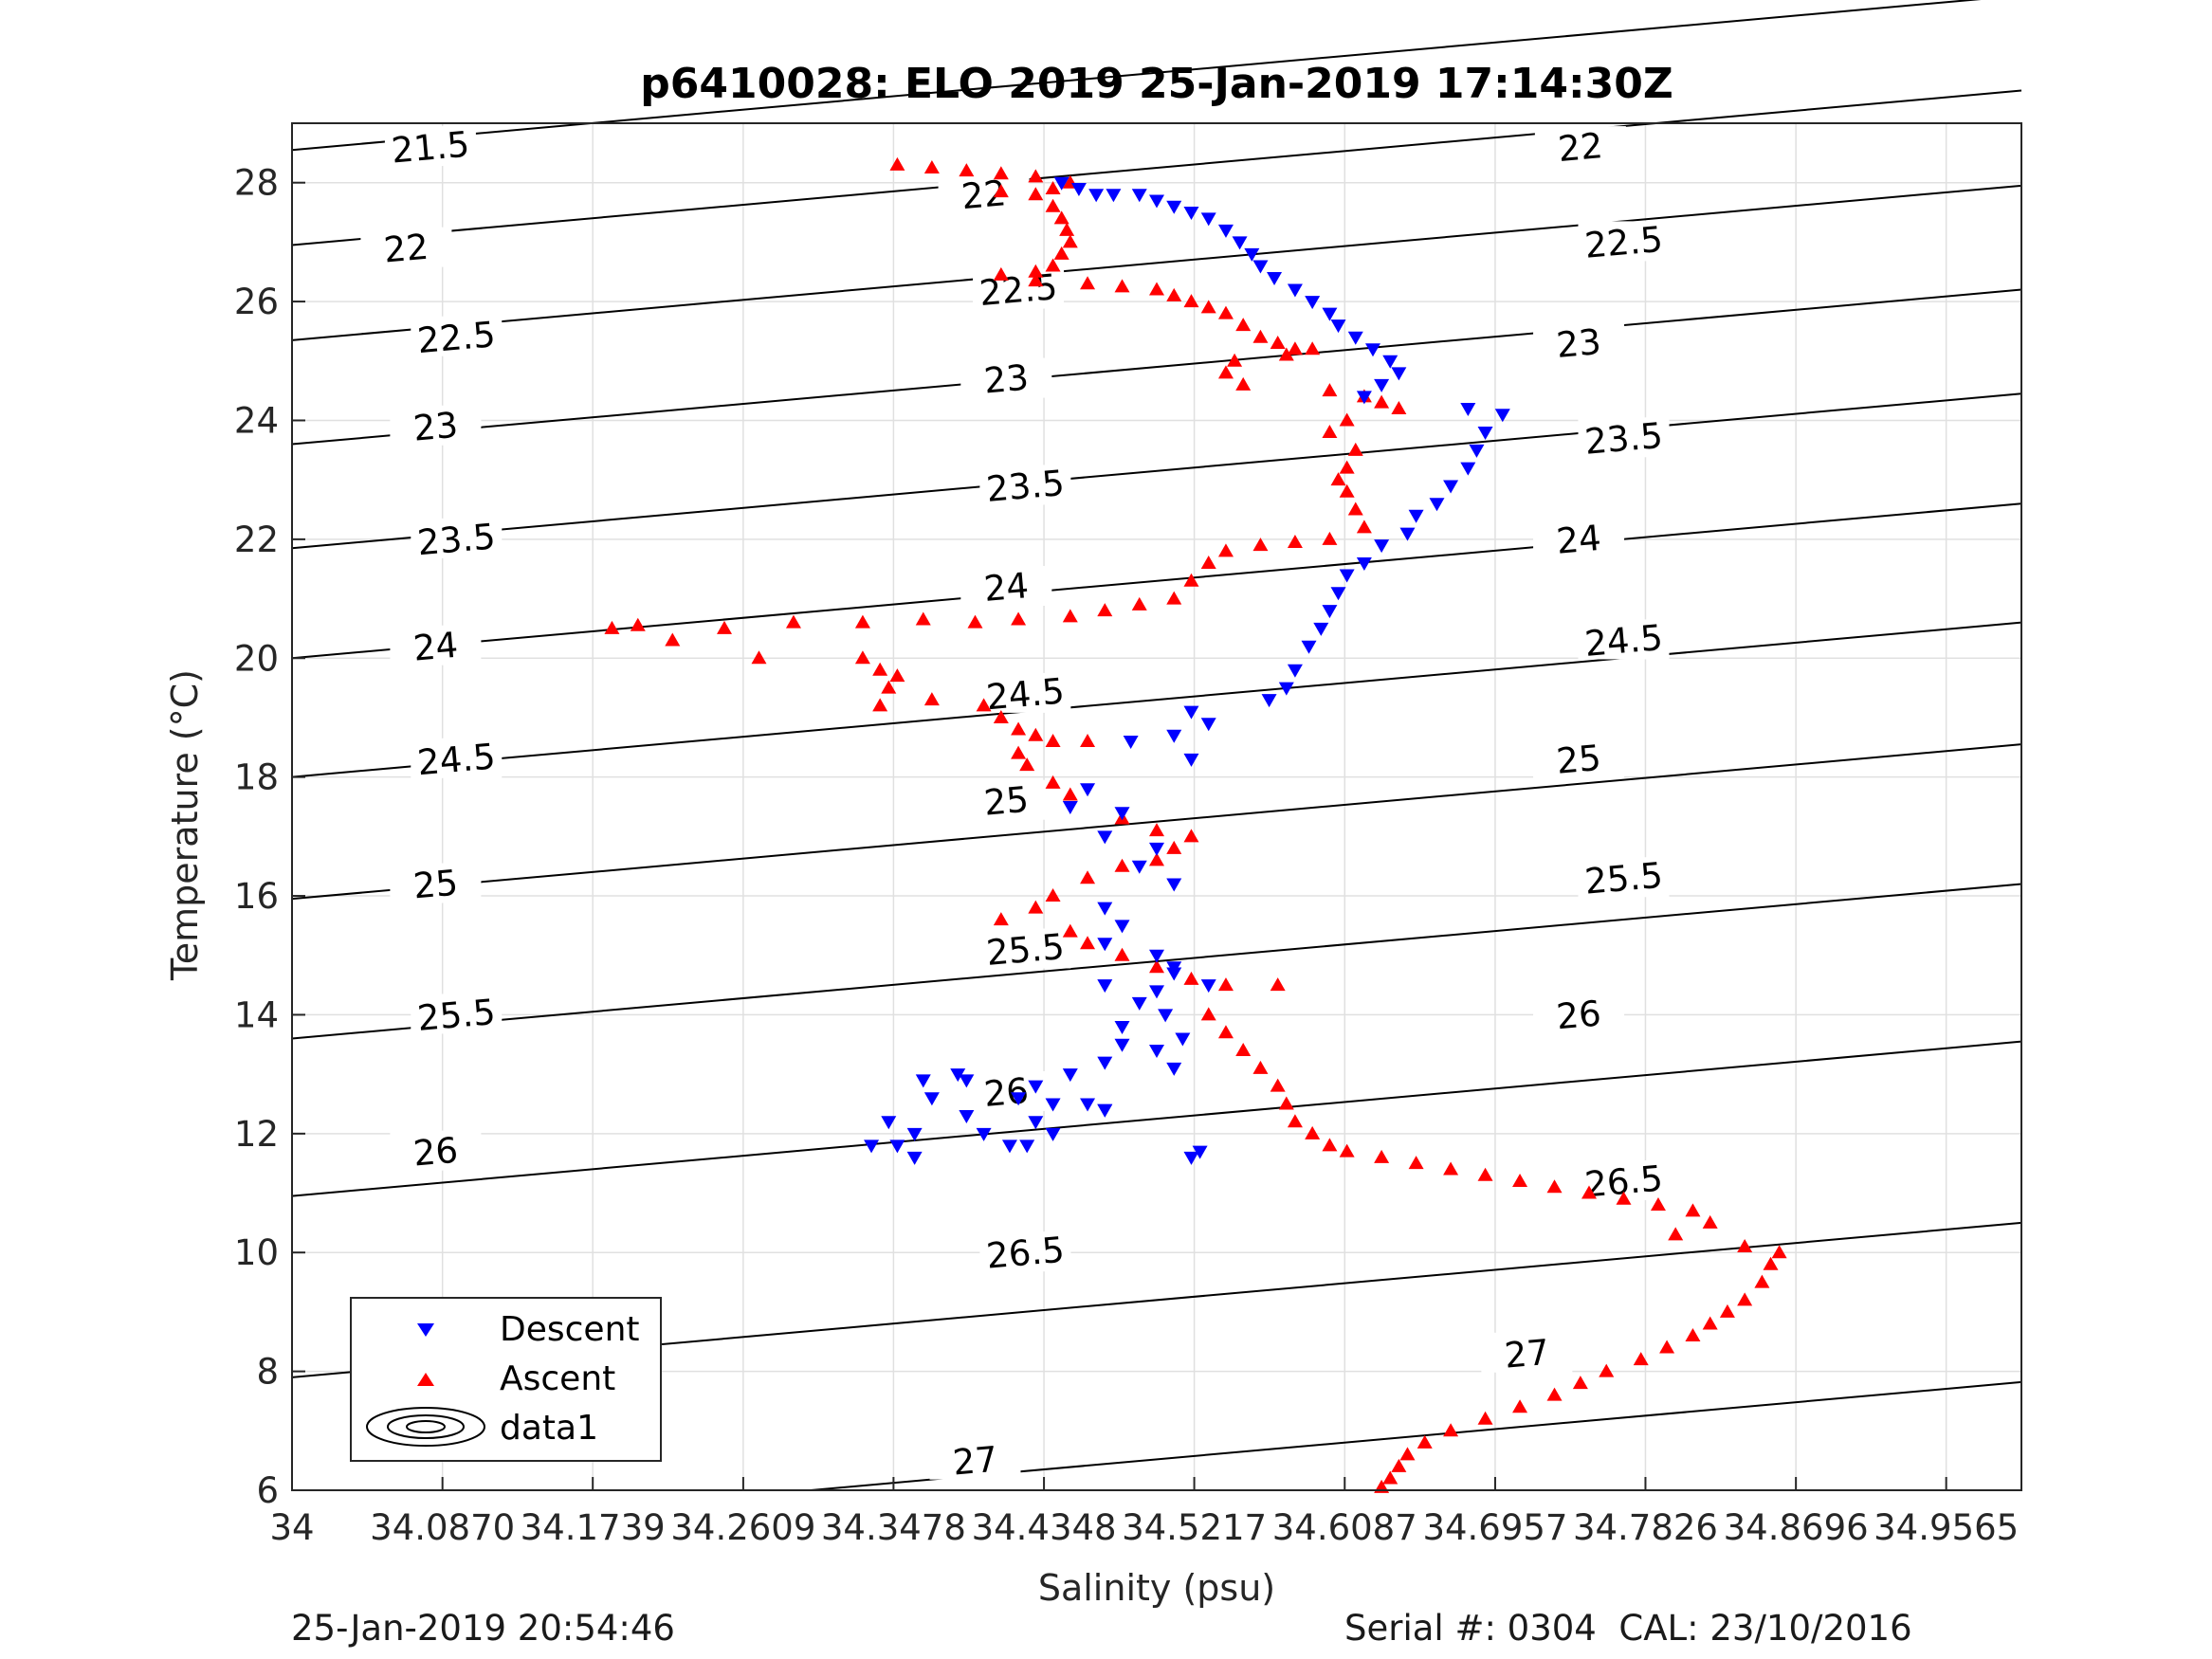 Image resolution: width=2212 pixels, height=1659 pixels. What do you see at coordinates (256, 540) in the screenshot?
I see `y-tick-label: 22` at bounding box center [256, 540].